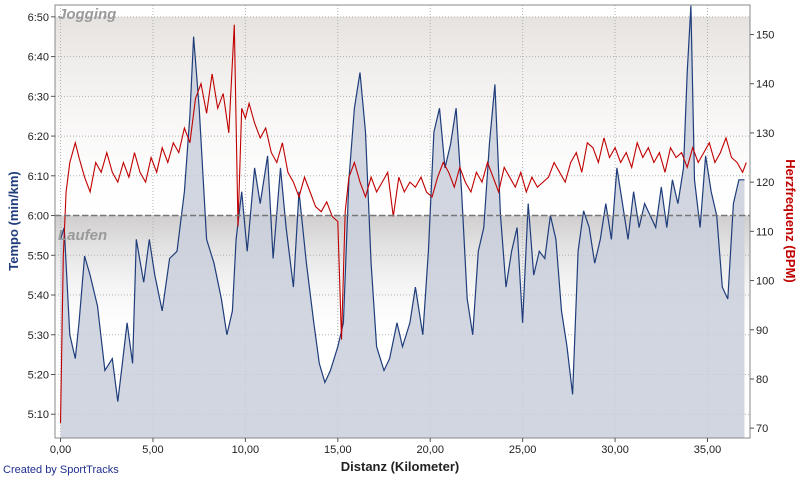 The image size is (800, 480). I want to click on credit-link: Created by SportTracks, so click(61, 470).